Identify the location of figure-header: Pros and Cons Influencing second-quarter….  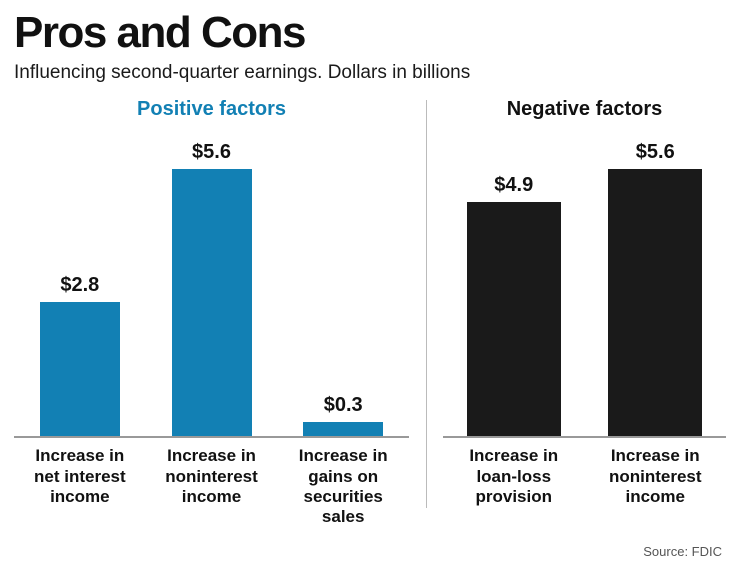
(370, 42).